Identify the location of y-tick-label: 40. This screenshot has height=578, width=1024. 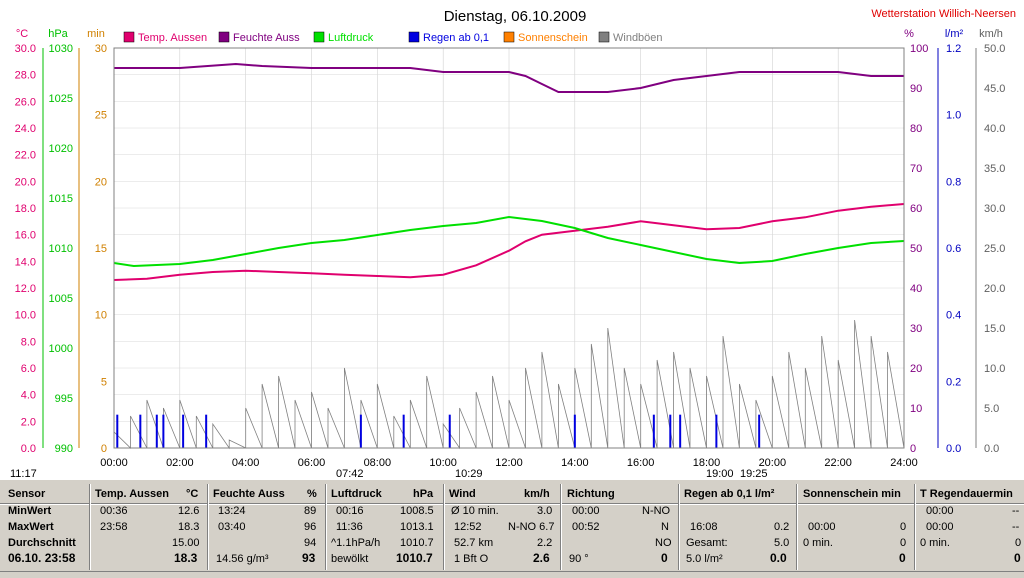
(916, 289).